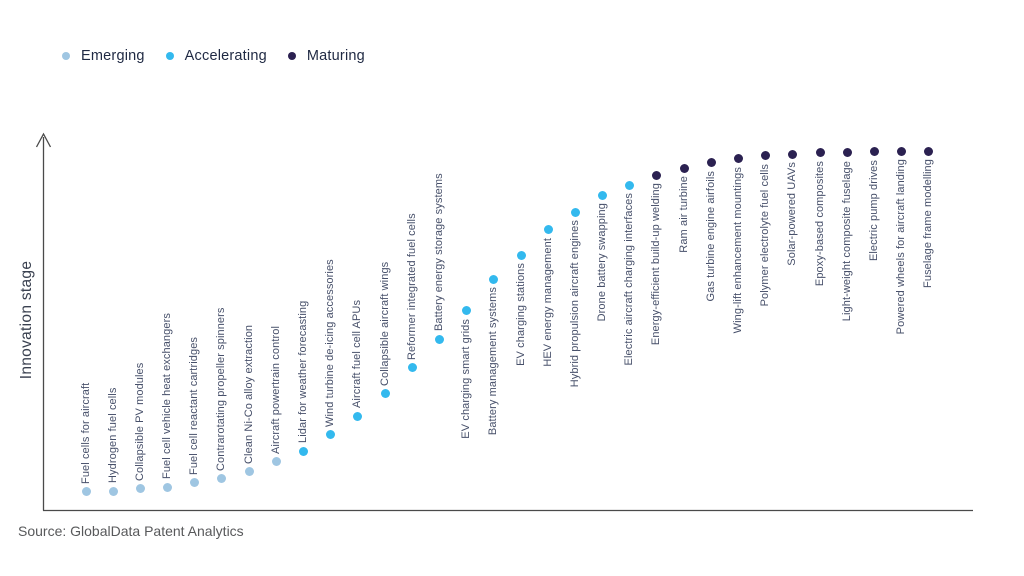  What do you see at coordinates (113, 56) in the screenshot?
I see `legend-label: Emerging` at bounding box center [113, 56].